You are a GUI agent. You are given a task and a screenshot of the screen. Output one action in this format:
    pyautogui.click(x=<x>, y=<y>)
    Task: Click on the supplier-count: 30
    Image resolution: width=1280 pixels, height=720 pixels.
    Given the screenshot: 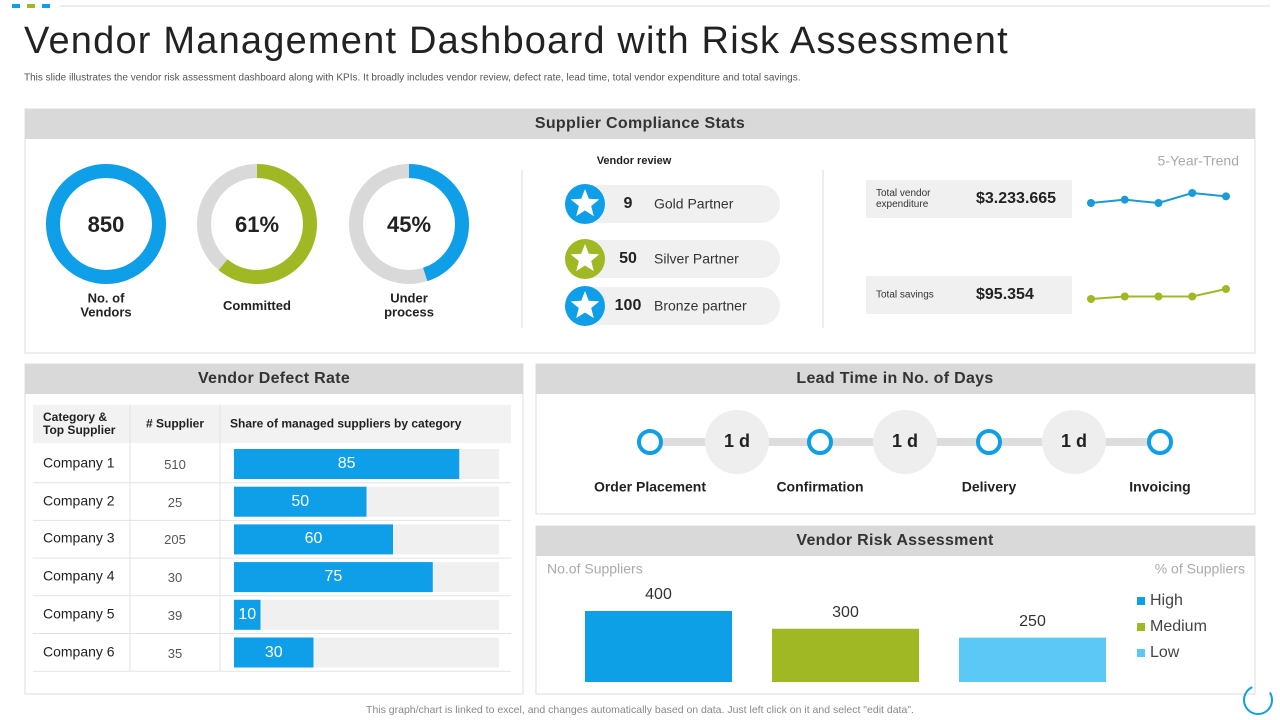 What is the action you would take?
    pyautogui.click(x=175, y=577)
    